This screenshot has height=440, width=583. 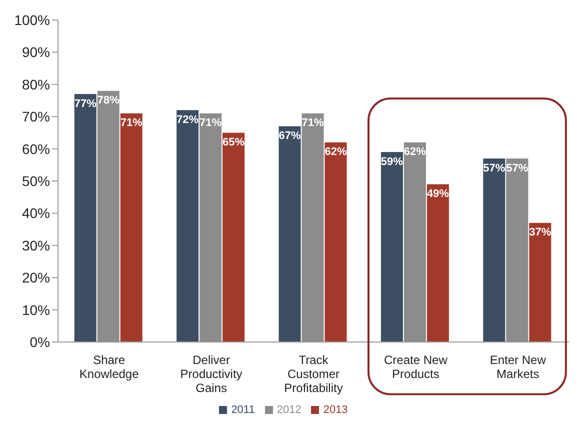 I want to click on x-tick-label: Share Knowledge, so click(x=109, y=367).